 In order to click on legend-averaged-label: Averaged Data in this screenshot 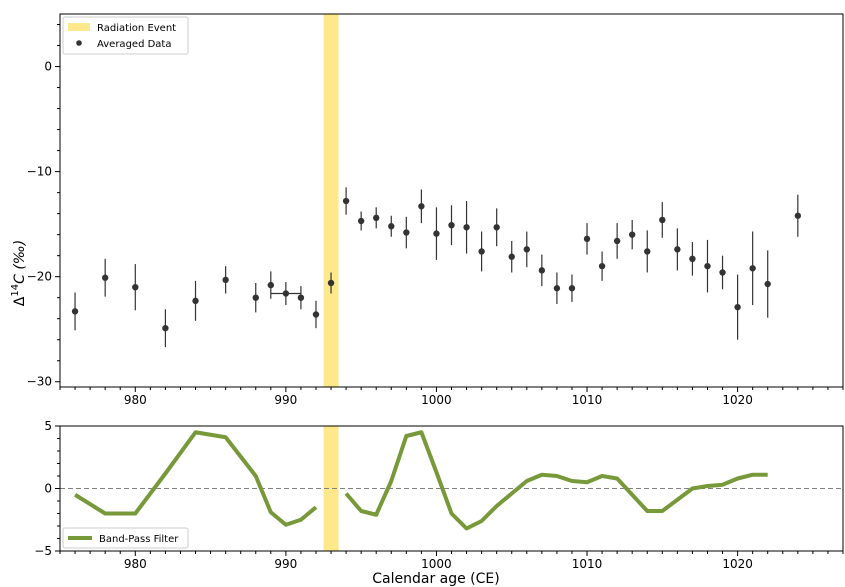, I will do `click(134, 44)`.